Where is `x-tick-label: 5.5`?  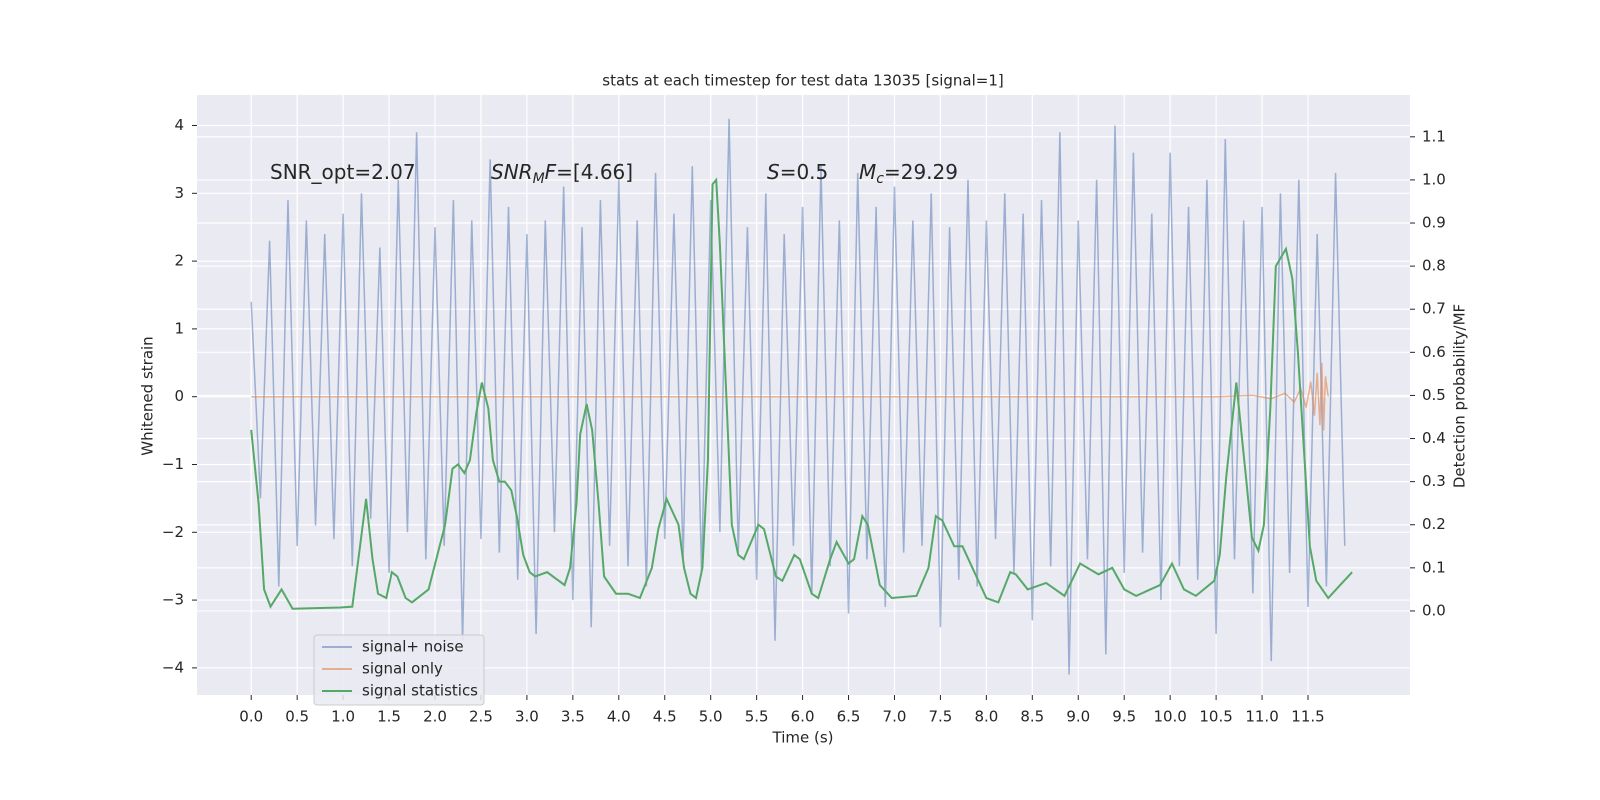
x-tick-label: 5.5 is located at coordinates (757, 717).